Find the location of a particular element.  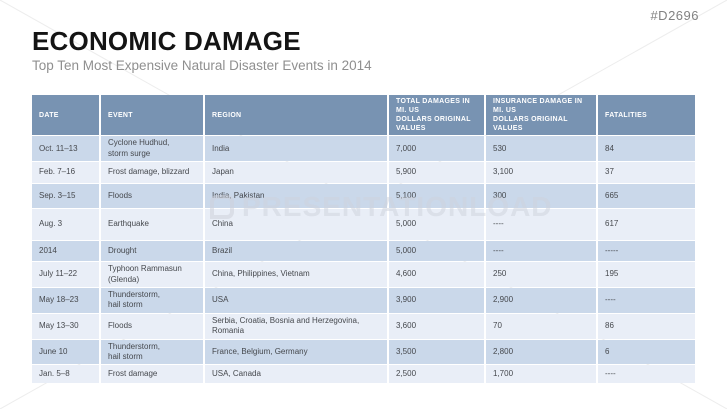

cell-region: USA, Canada is located at coordinates (296, 374).